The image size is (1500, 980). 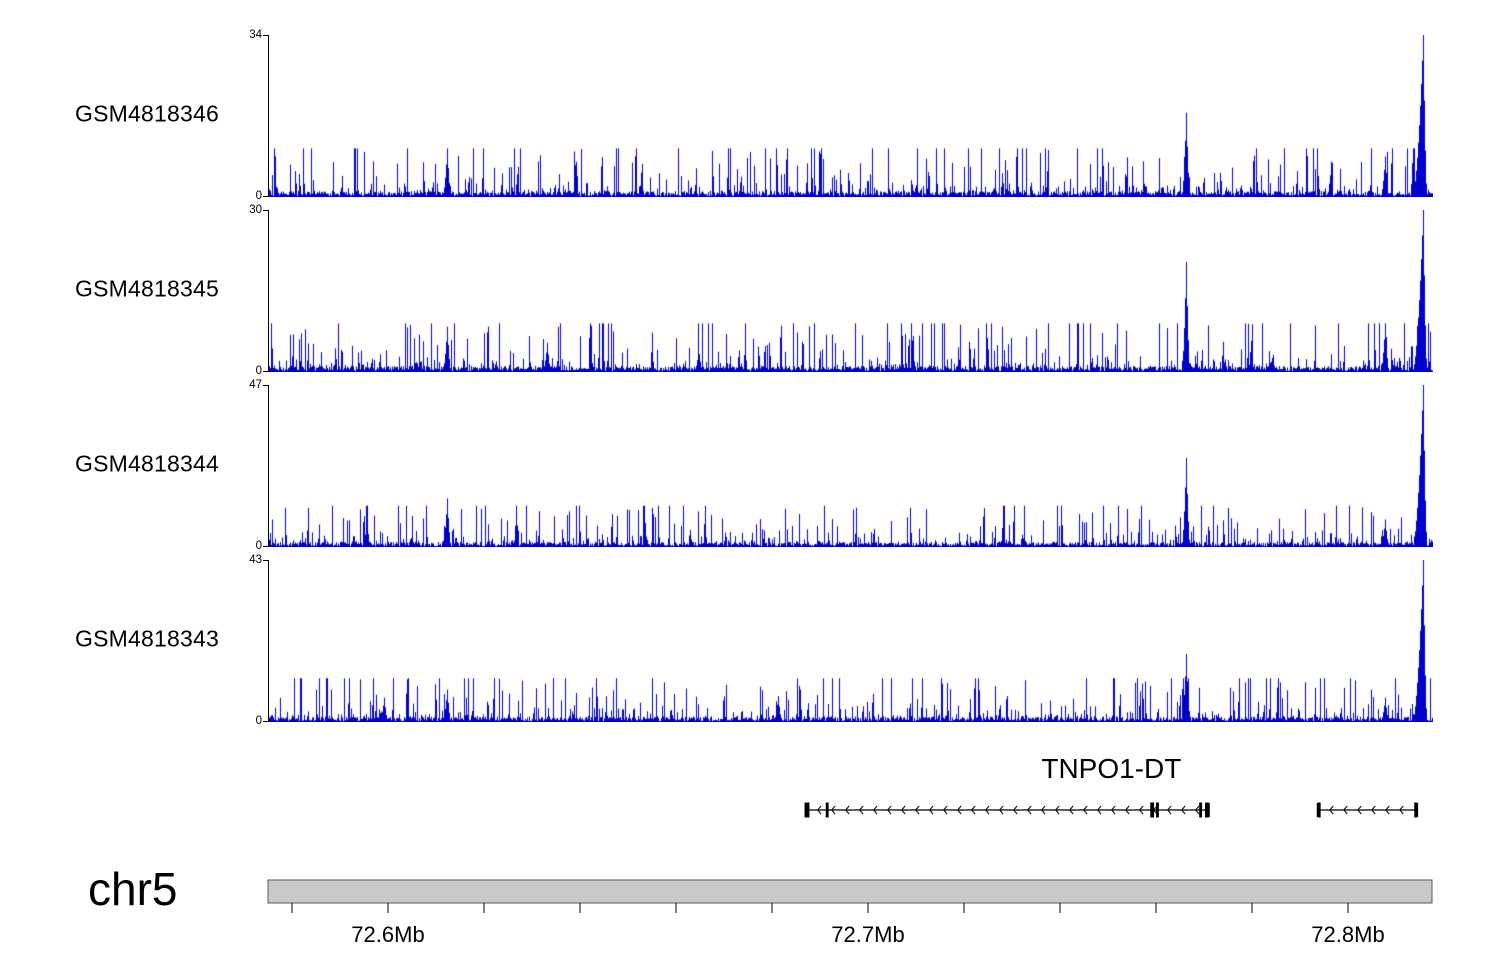 What do you see at coordinates (255, 385) in the screenshot?
I see `y-axis-max-label: 47` at bounding box center [255, 385].